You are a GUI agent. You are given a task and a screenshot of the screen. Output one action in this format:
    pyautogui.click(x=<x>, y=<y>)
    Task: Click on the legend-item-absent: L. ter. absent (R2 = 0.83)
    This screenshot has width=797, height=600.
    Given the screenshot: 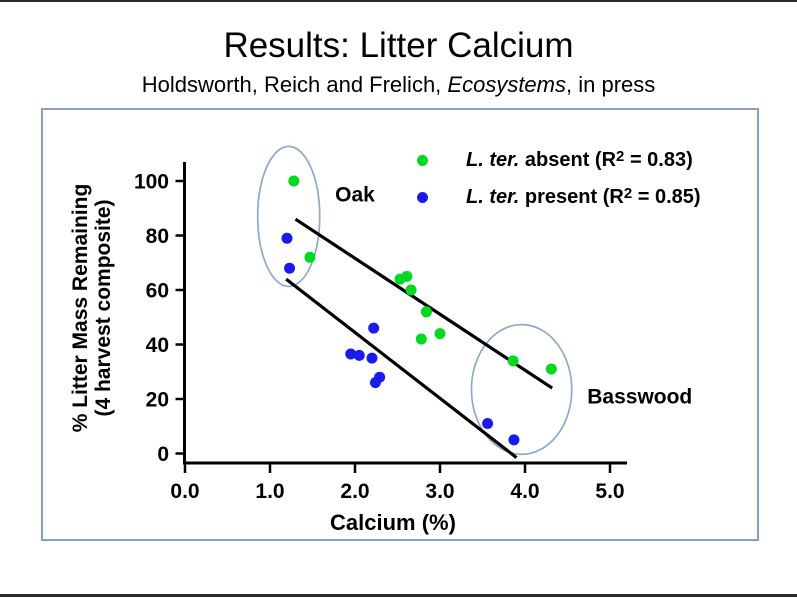 What is the action you would take?
    pyautogui.click(x=555, y=160)
    